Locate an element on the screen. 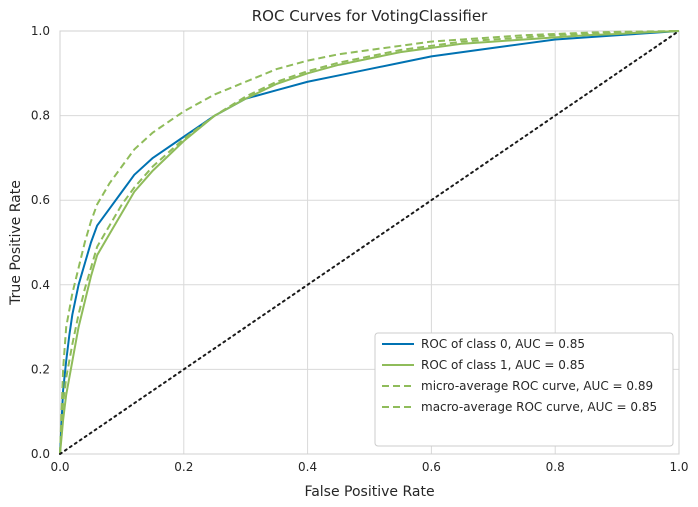 The image size is (698, 507). chart-title: ROC Curves for VotingClassifier is located at coordinates (370, 16).